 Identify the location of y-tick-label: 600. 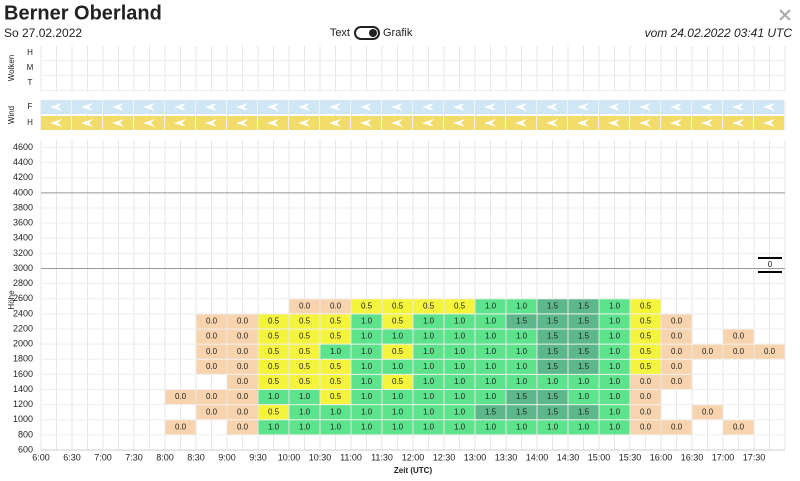
(25, 449).